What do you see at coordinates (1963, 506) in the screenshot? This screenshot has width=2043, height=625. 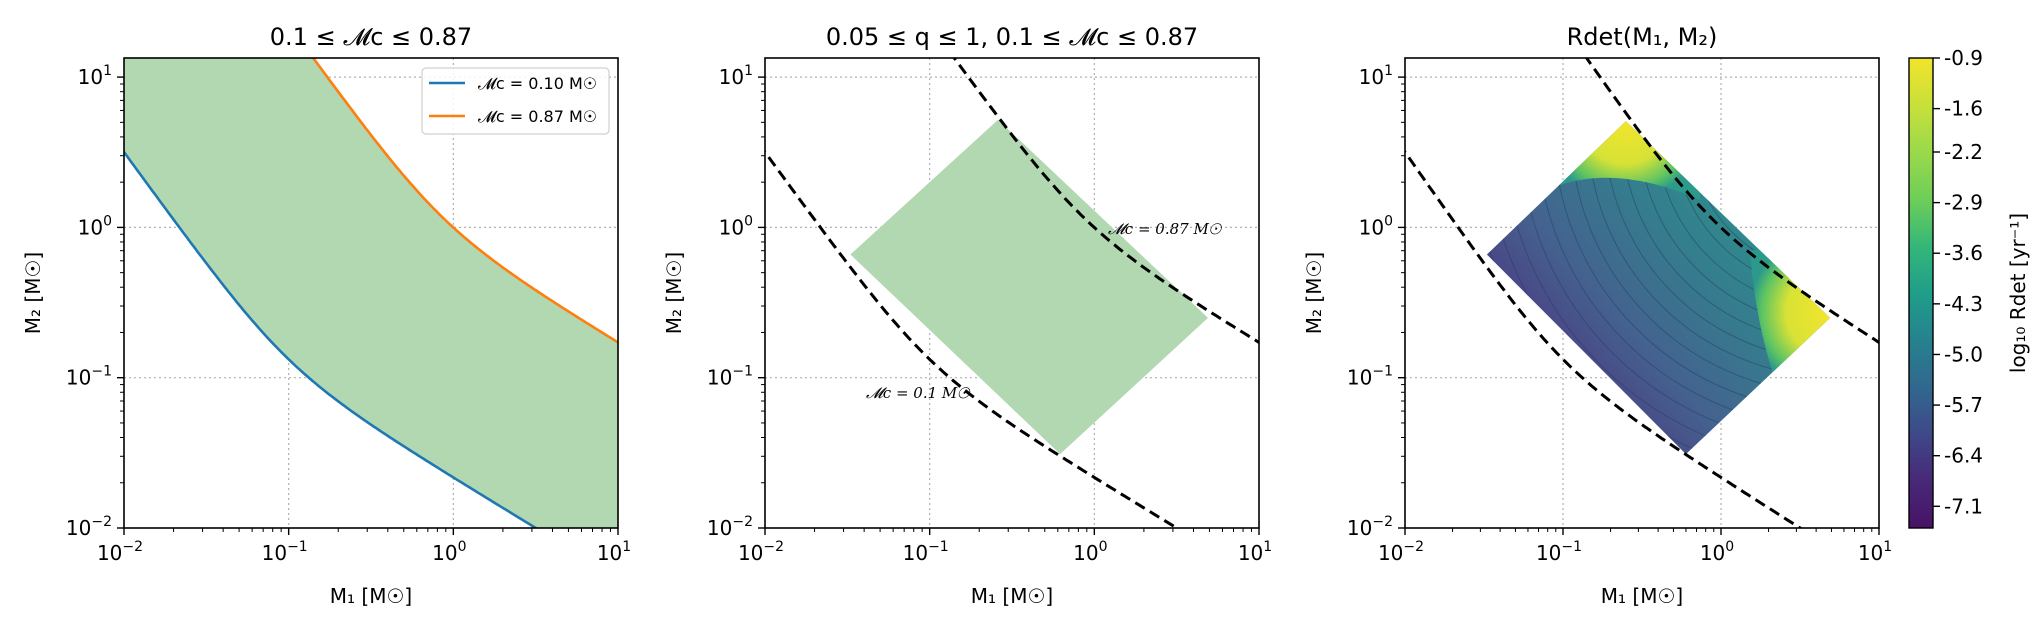 I see `svg-text: -7.1` at bounding box center [1963, 506].